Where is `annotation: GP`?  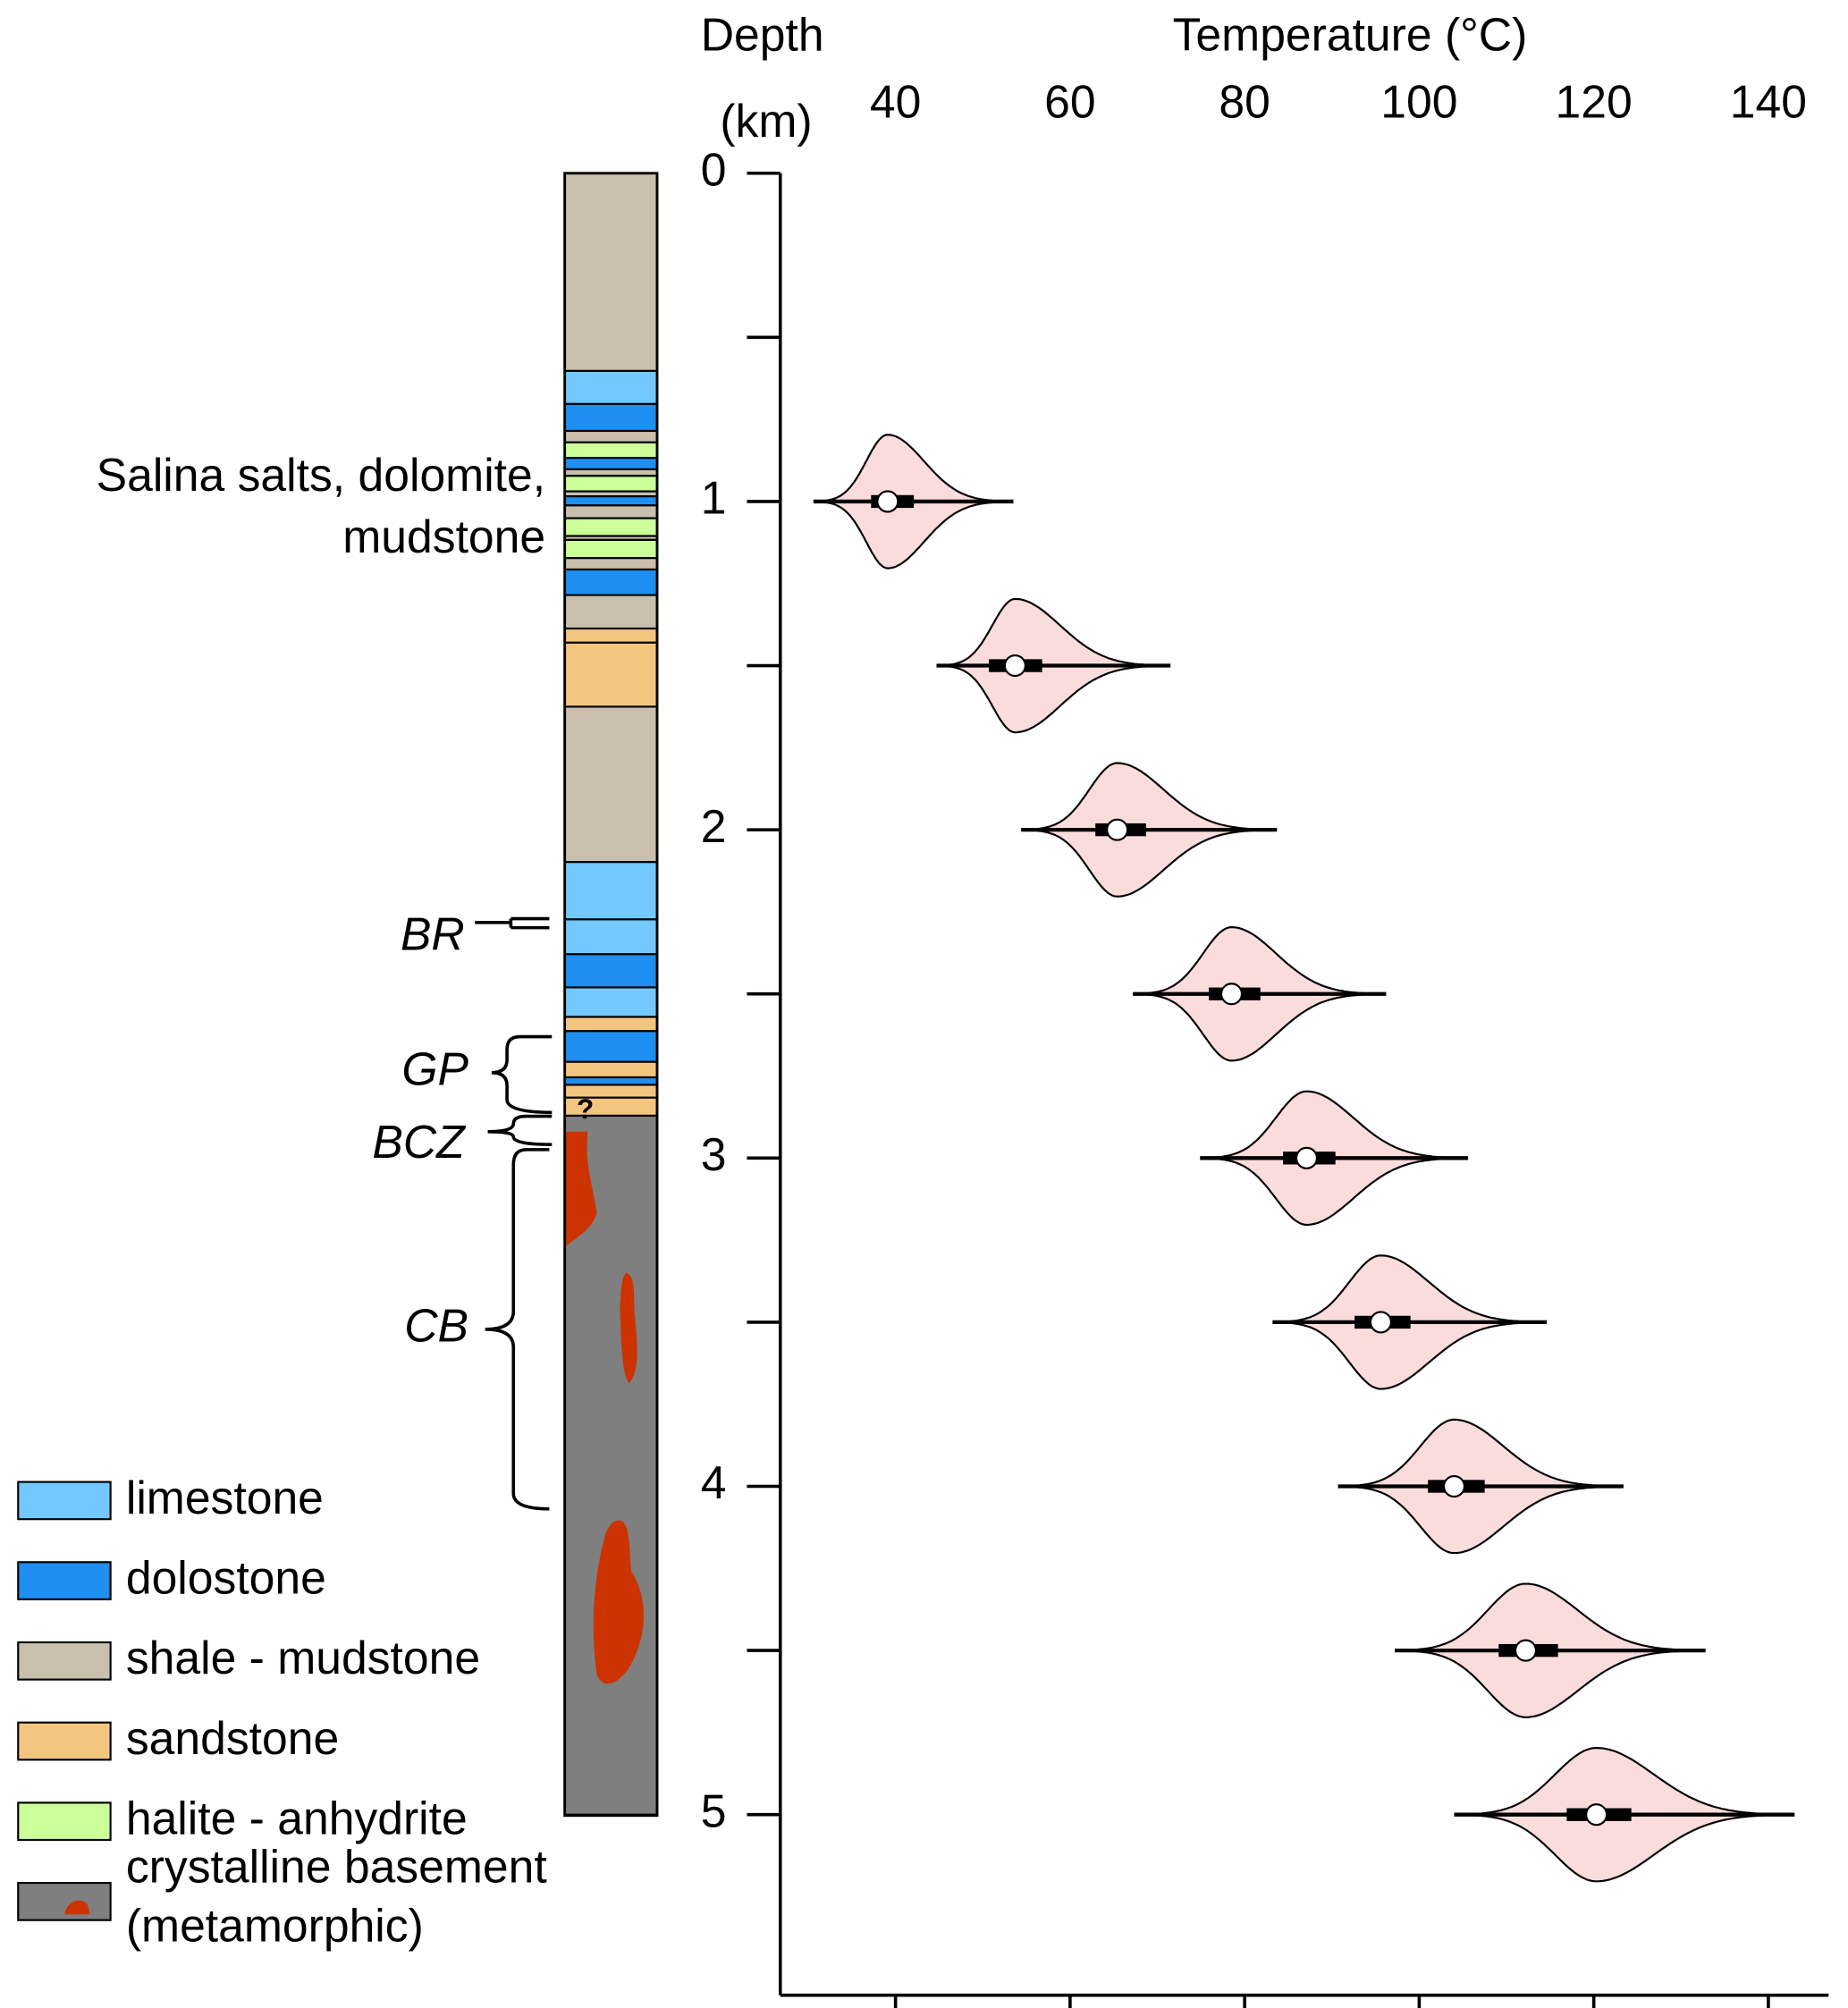
annotation: GP is located at coordinates (434, 1068).